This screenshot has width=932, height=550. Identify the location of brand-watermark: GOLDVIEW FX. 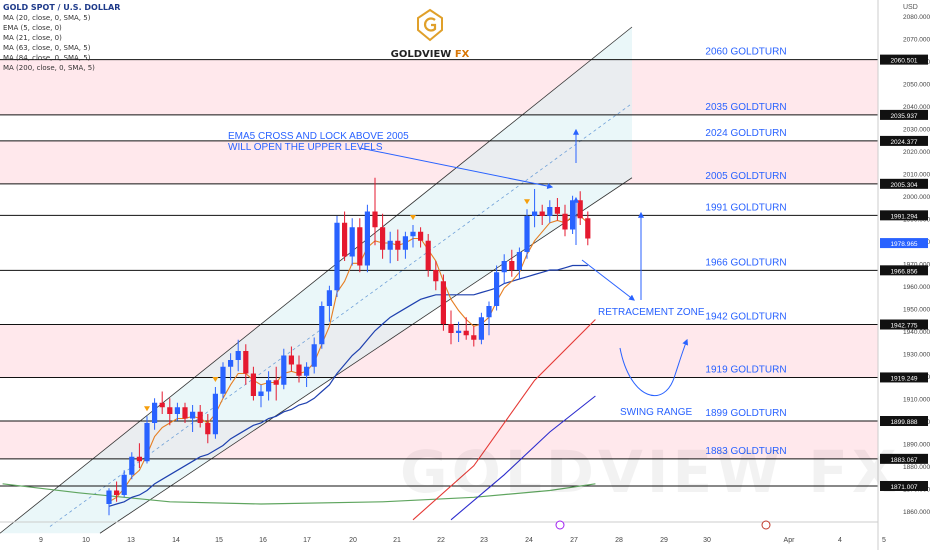
(650, 472).